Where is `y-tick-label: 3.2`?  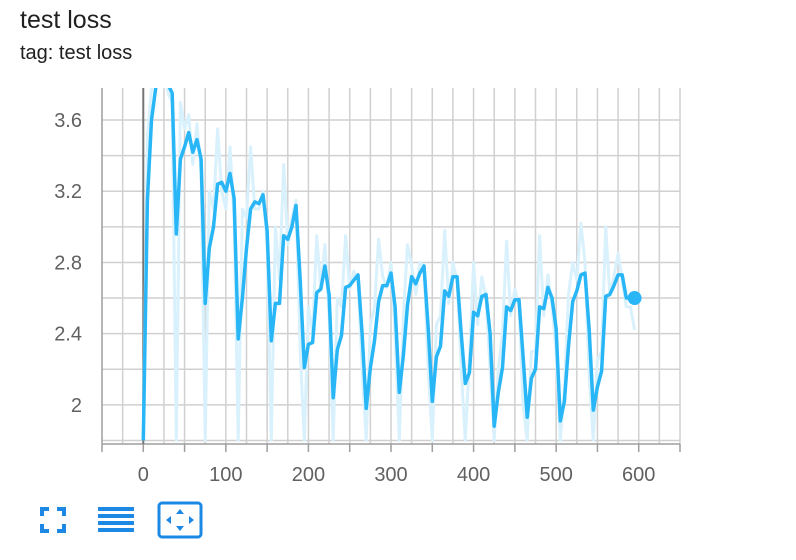
y-tick-label: 3.2 is located at coordinates (68, 192).